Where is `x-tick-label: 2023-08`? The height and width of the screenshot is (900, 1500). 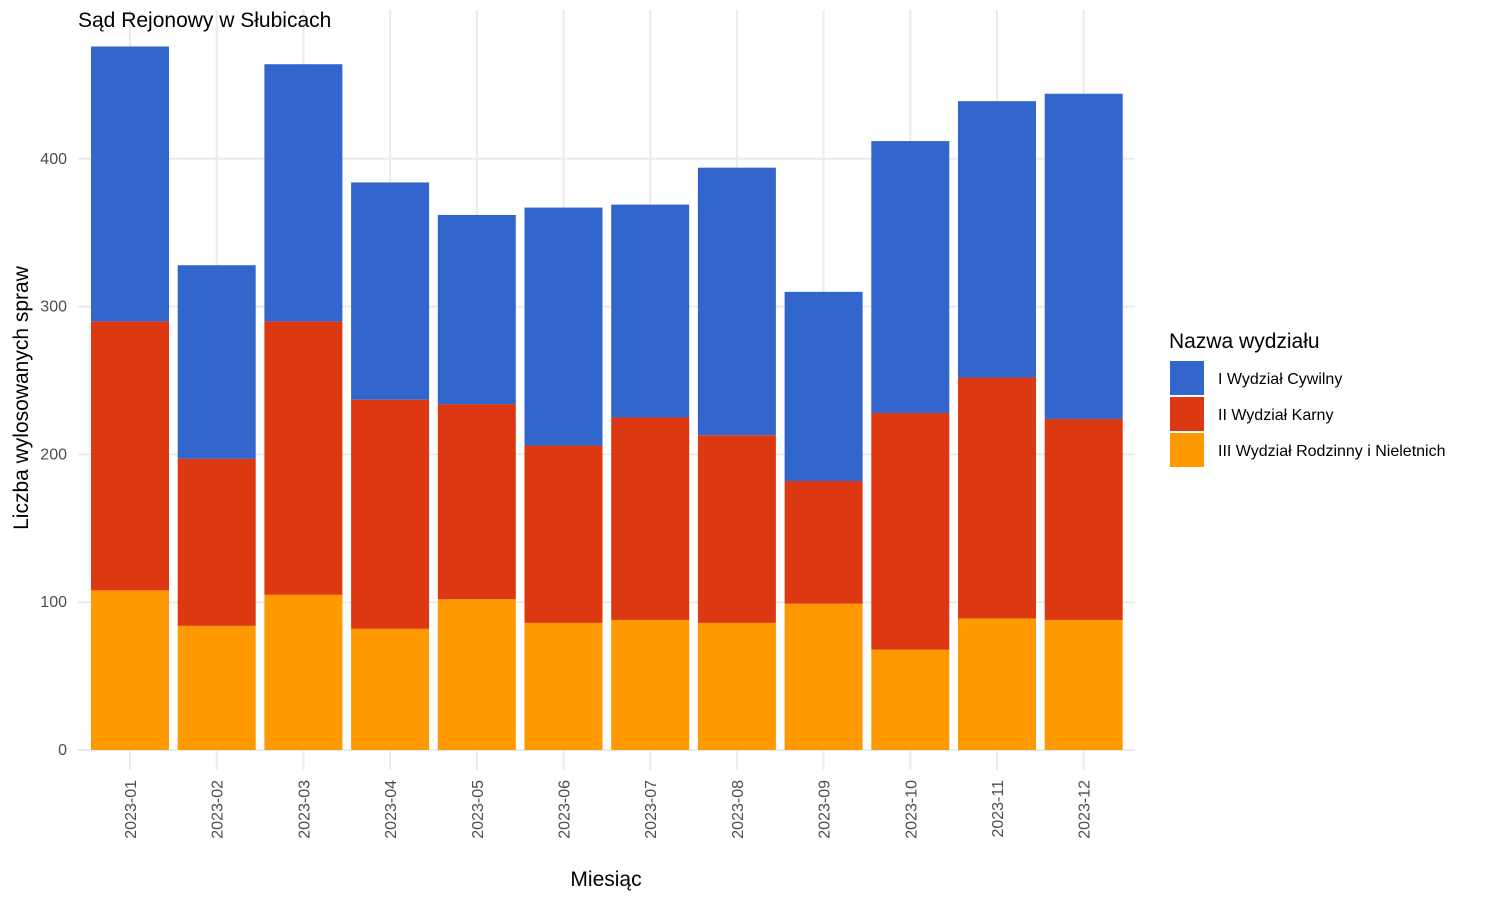 x-tick-label: 2023-08 is located at coordinates (738, 809).